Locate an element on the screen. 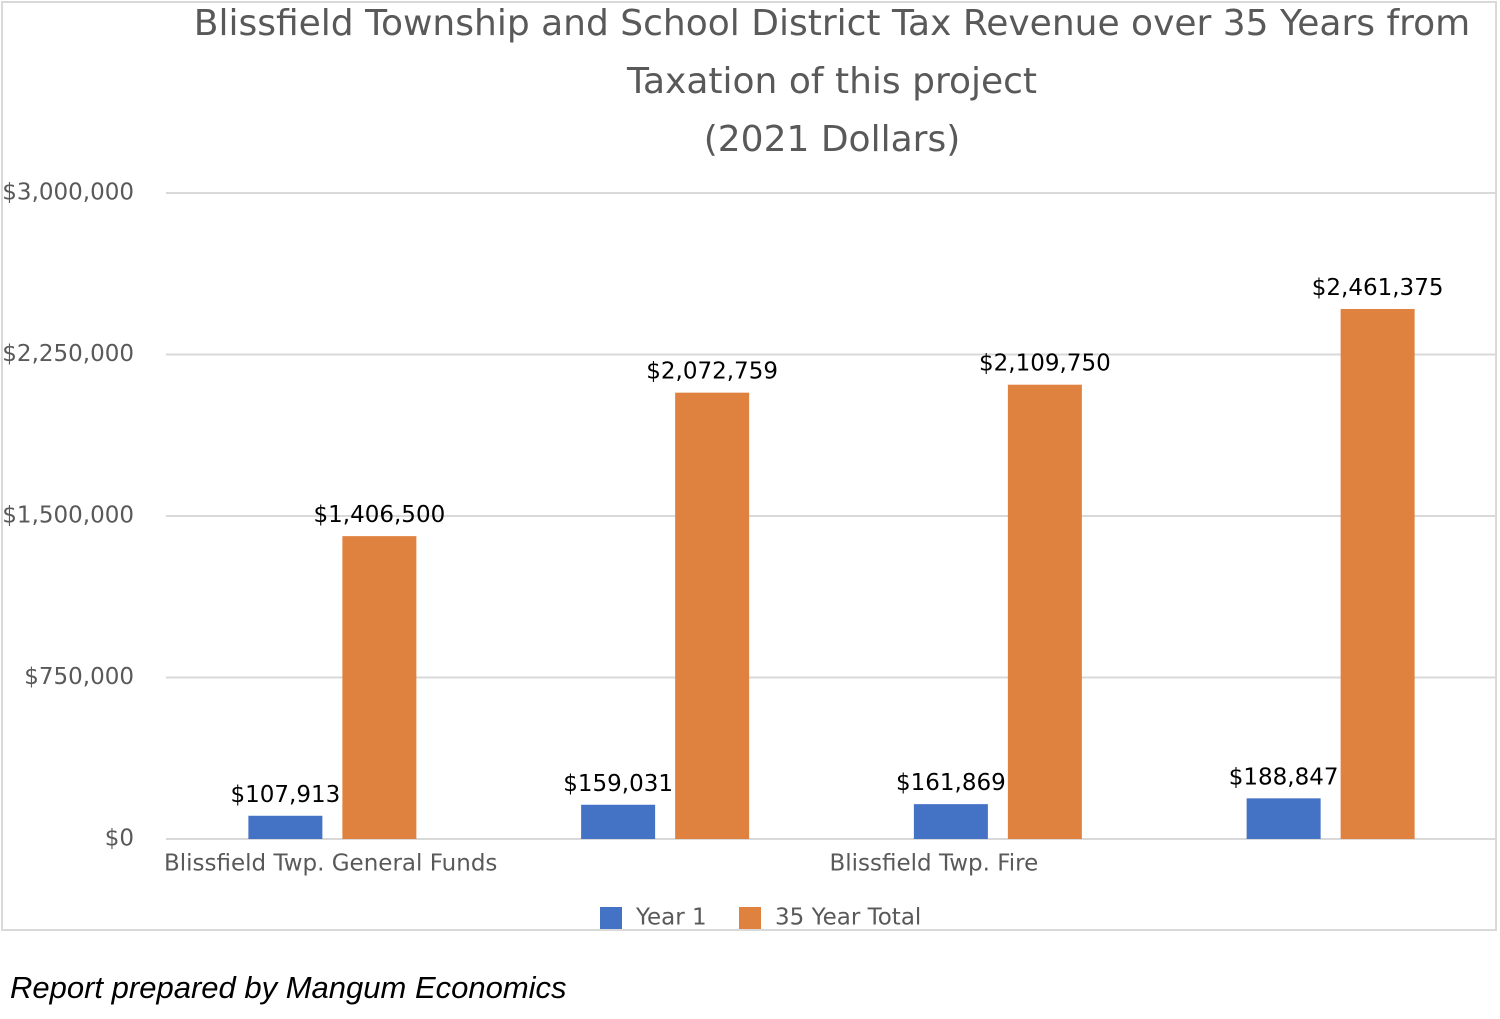  category-label: Blissfield Twp. General Funds is located at coordinates (330, 864).